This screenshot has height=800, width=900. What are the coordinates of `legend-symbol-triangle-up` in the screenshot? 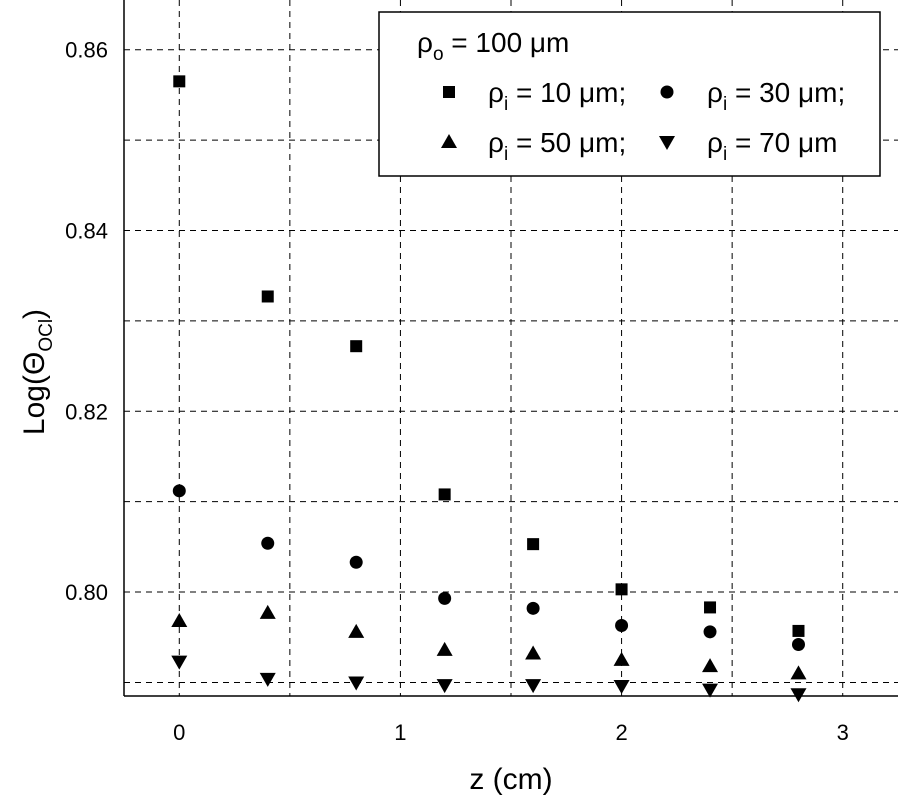 It's located at (449, 141).